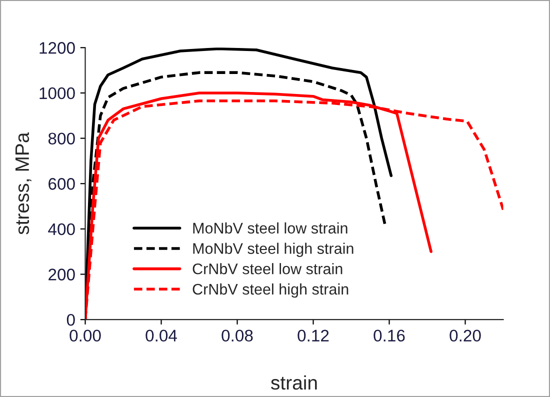 Image resolution: width=550 pixels, height=397 pixels. What do you see at coordinates (85, 336) in the screenshot?
I see `x-tick-label: 0.00` at bounding box center [85, 336].